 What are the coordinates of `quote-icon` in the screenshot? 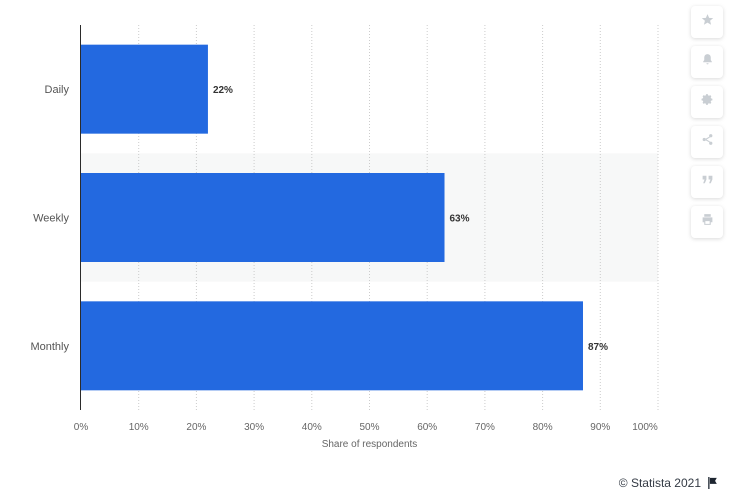 It's located at (707, 182).